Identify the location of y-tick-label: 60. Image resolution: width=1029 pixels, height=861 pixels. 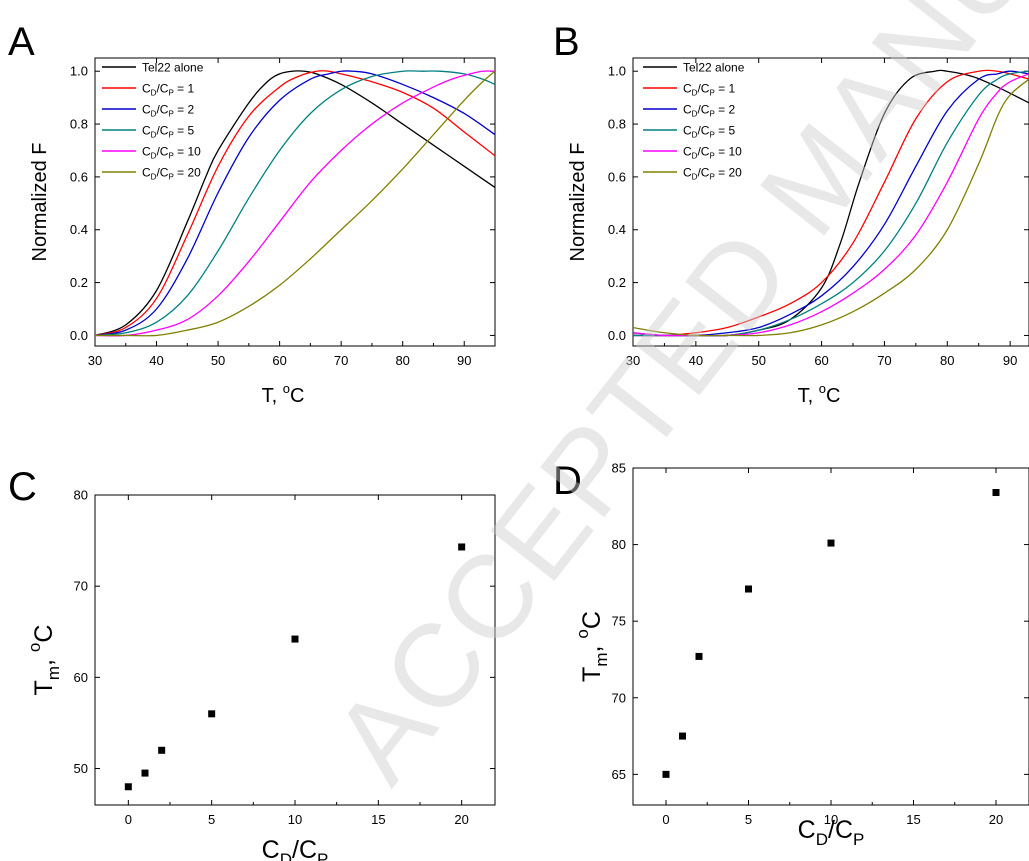
(81, 677).